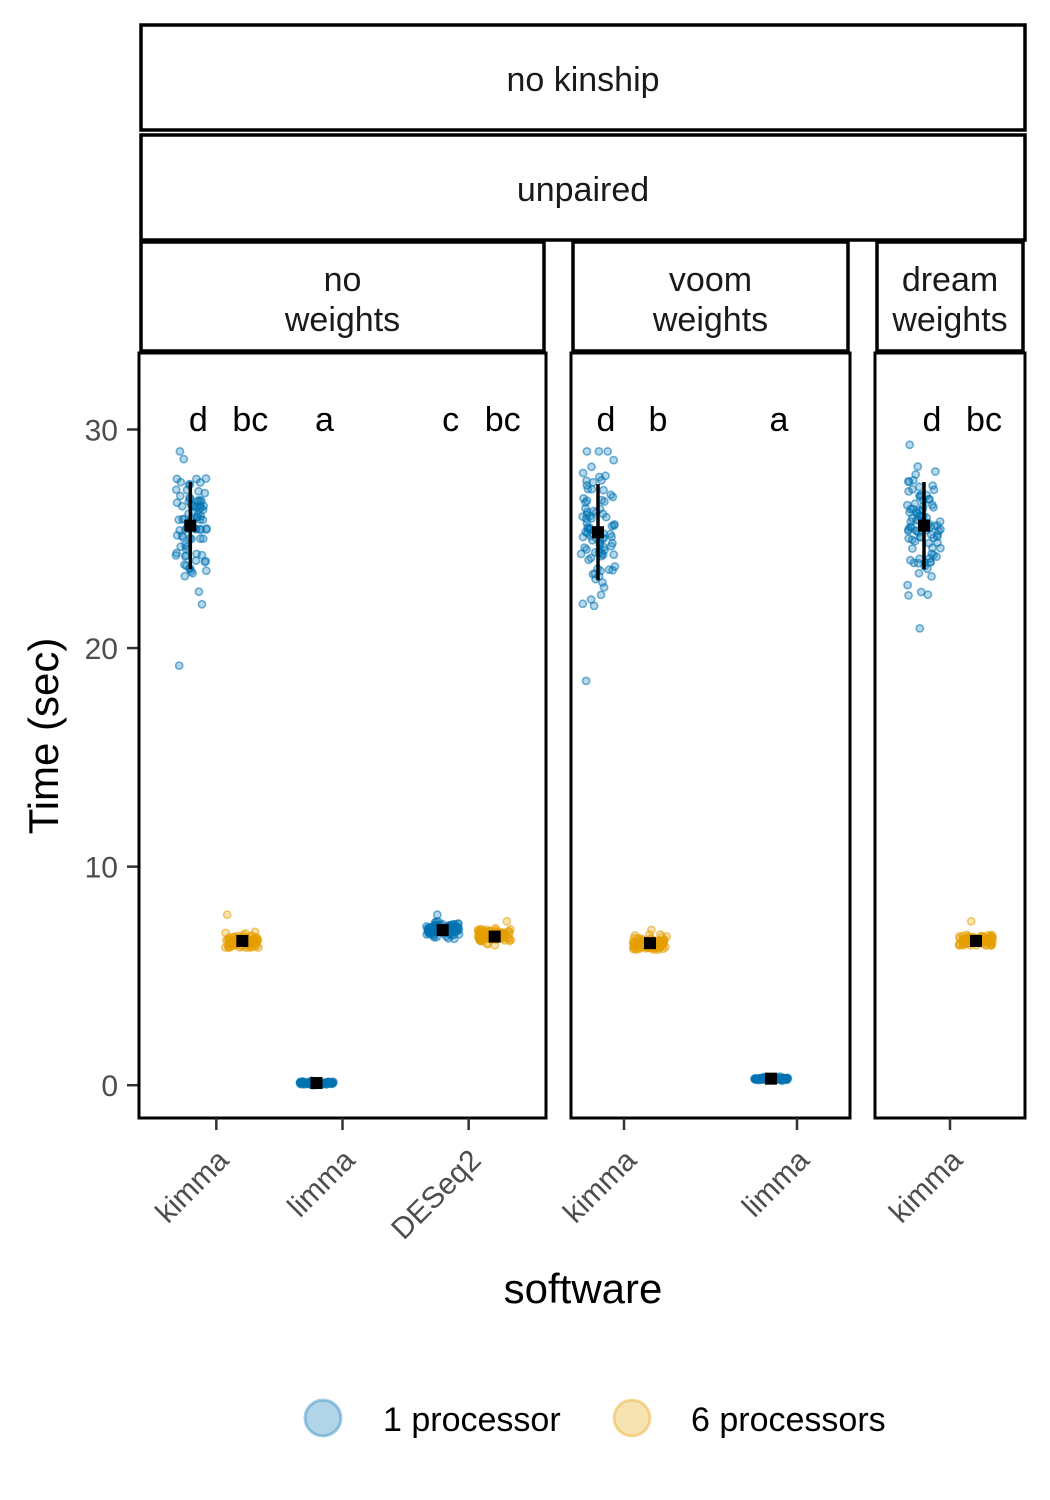 The image size is (1050, 1500). What do you see at coordinates (583, 190) in the screenshot?
I see `strip-pairing-label: unpaired` at bounding box center [583, 190].